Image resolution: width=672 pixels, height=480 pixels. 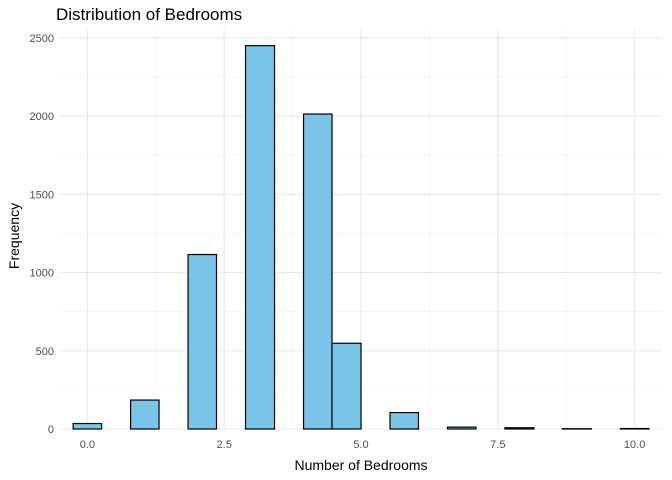 I want to click on x-tick-label: 10.0, so click(x=634, y=445).